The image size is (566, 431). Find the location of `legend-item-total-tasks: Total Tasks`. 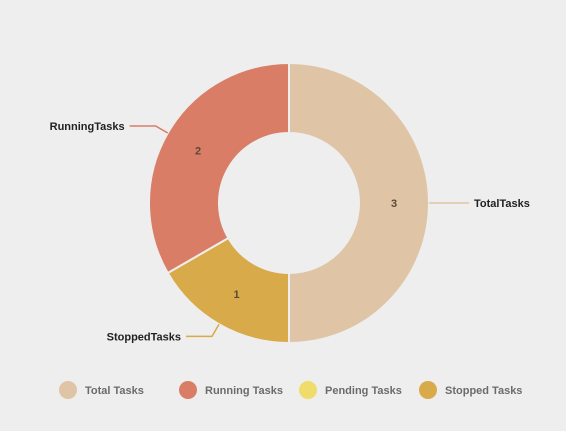

legend-item-total-tasks: Total Tasks is located at coordinates (101, 390).